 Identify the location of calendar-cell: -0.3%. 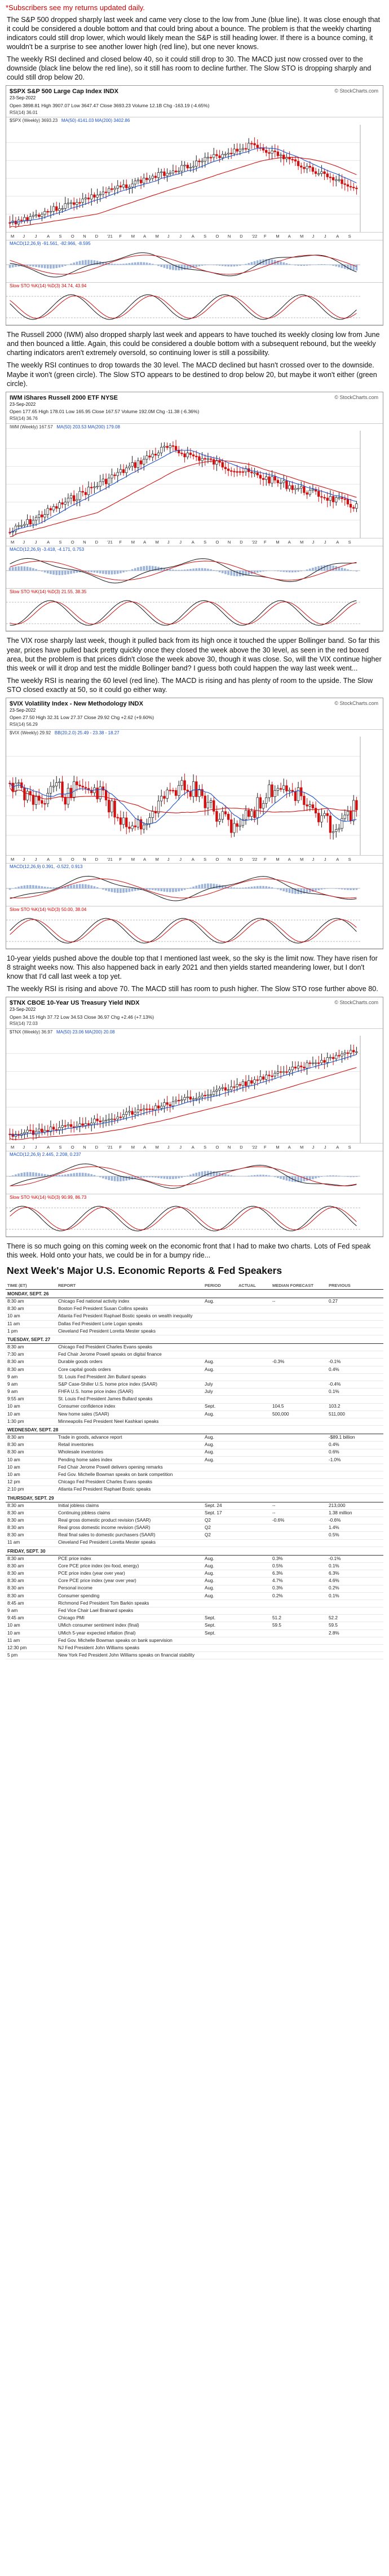
(299, 1362).